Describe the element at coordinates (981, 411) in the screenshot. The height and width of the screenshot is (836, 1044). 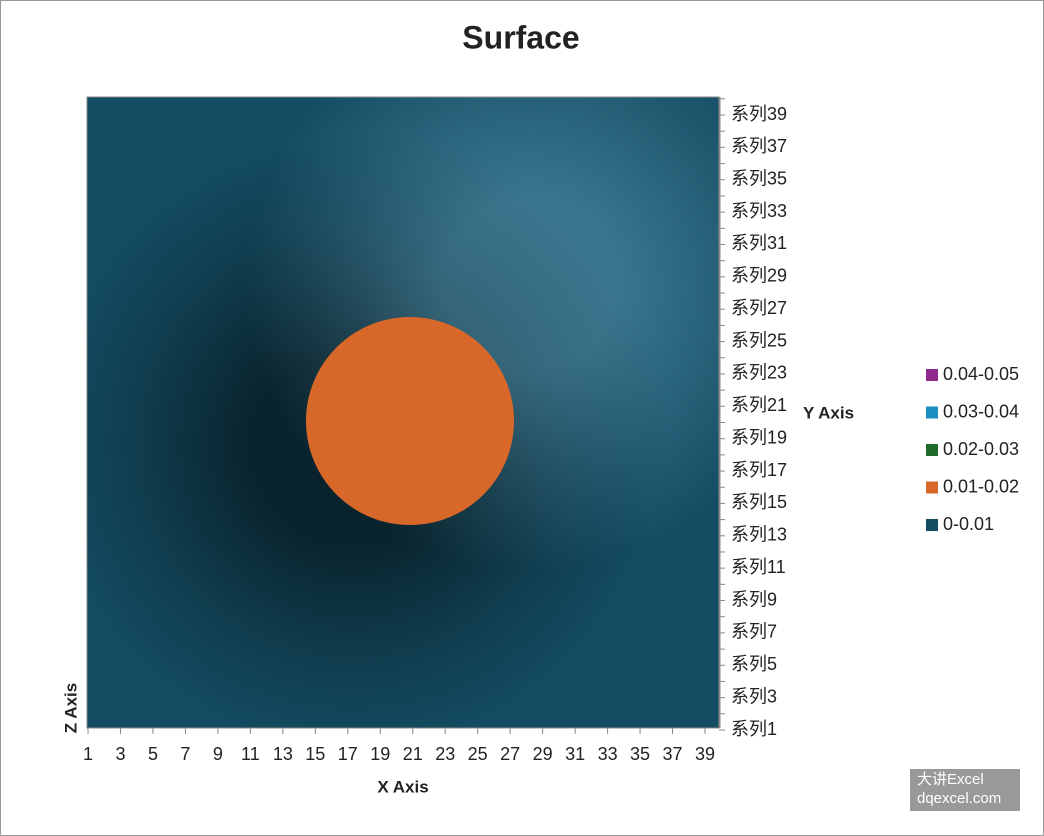
I see `legend-label: 0.03-0.04` at that location.